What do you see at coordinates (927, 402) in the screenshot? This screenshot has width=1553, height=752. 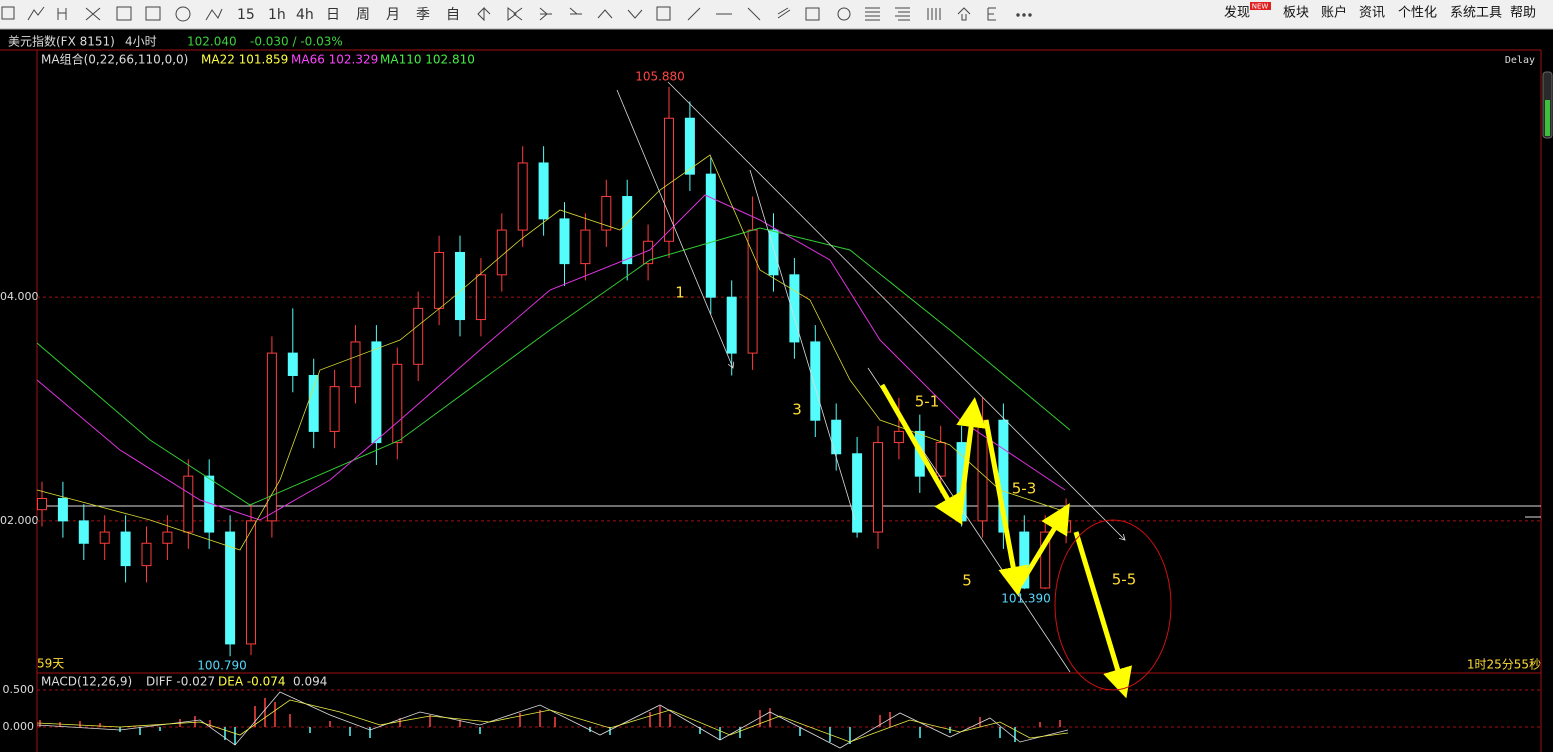 I see `wave-label: 5-1` at bounding box center [927, 402].